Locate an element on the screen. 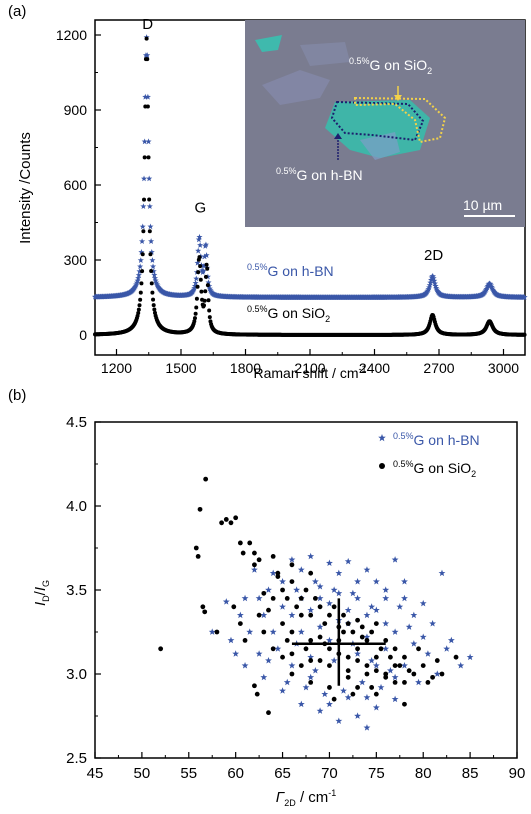 Image resolution: width=531 pixels, height=814 pixels. peak-label: G is located at coordinates (201, 208).